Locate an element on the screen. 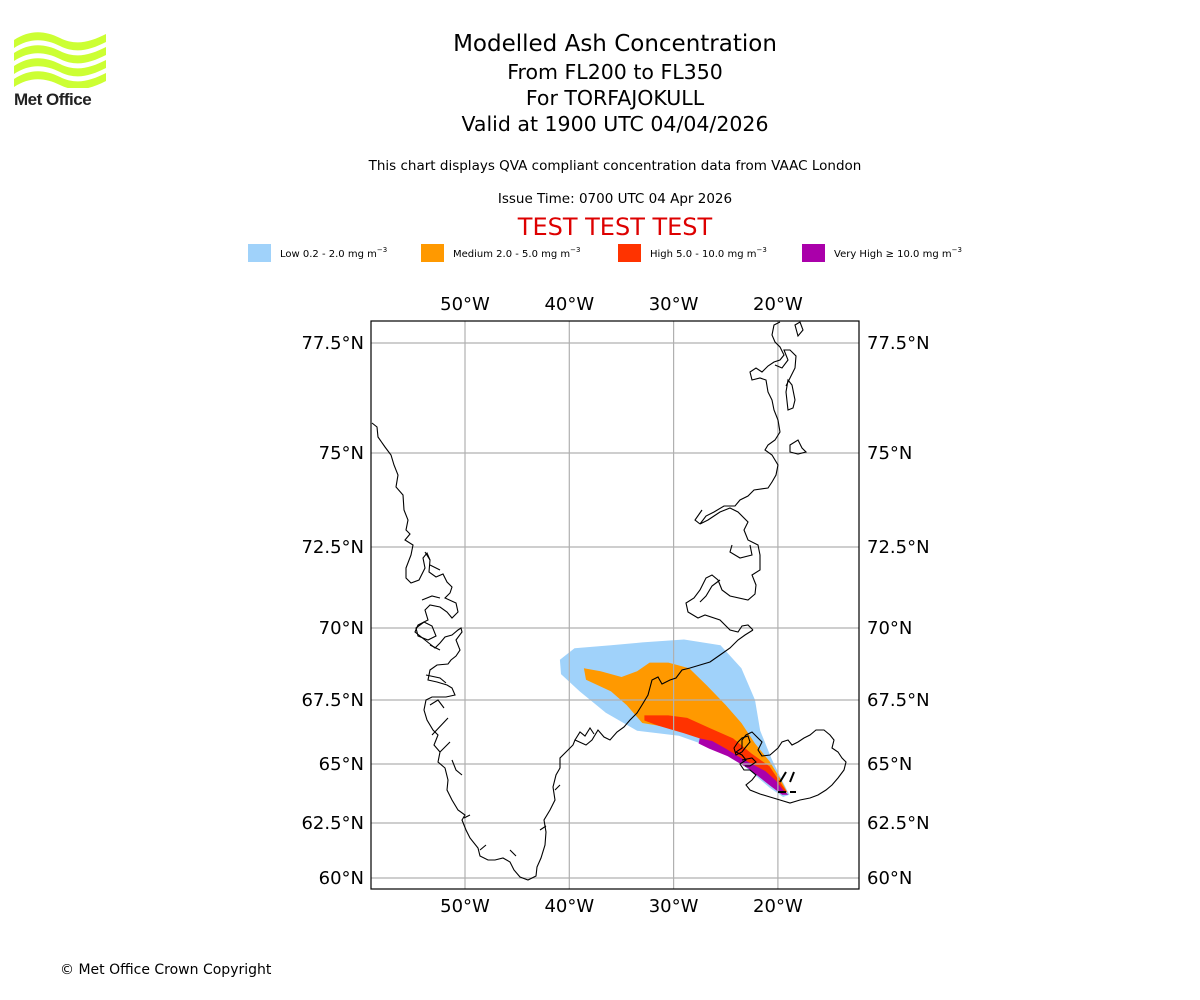 The width and height of the screenshot is (1200, 1000). flight-levels: From FL200 to FL350 is located at coordinates (615, 72).